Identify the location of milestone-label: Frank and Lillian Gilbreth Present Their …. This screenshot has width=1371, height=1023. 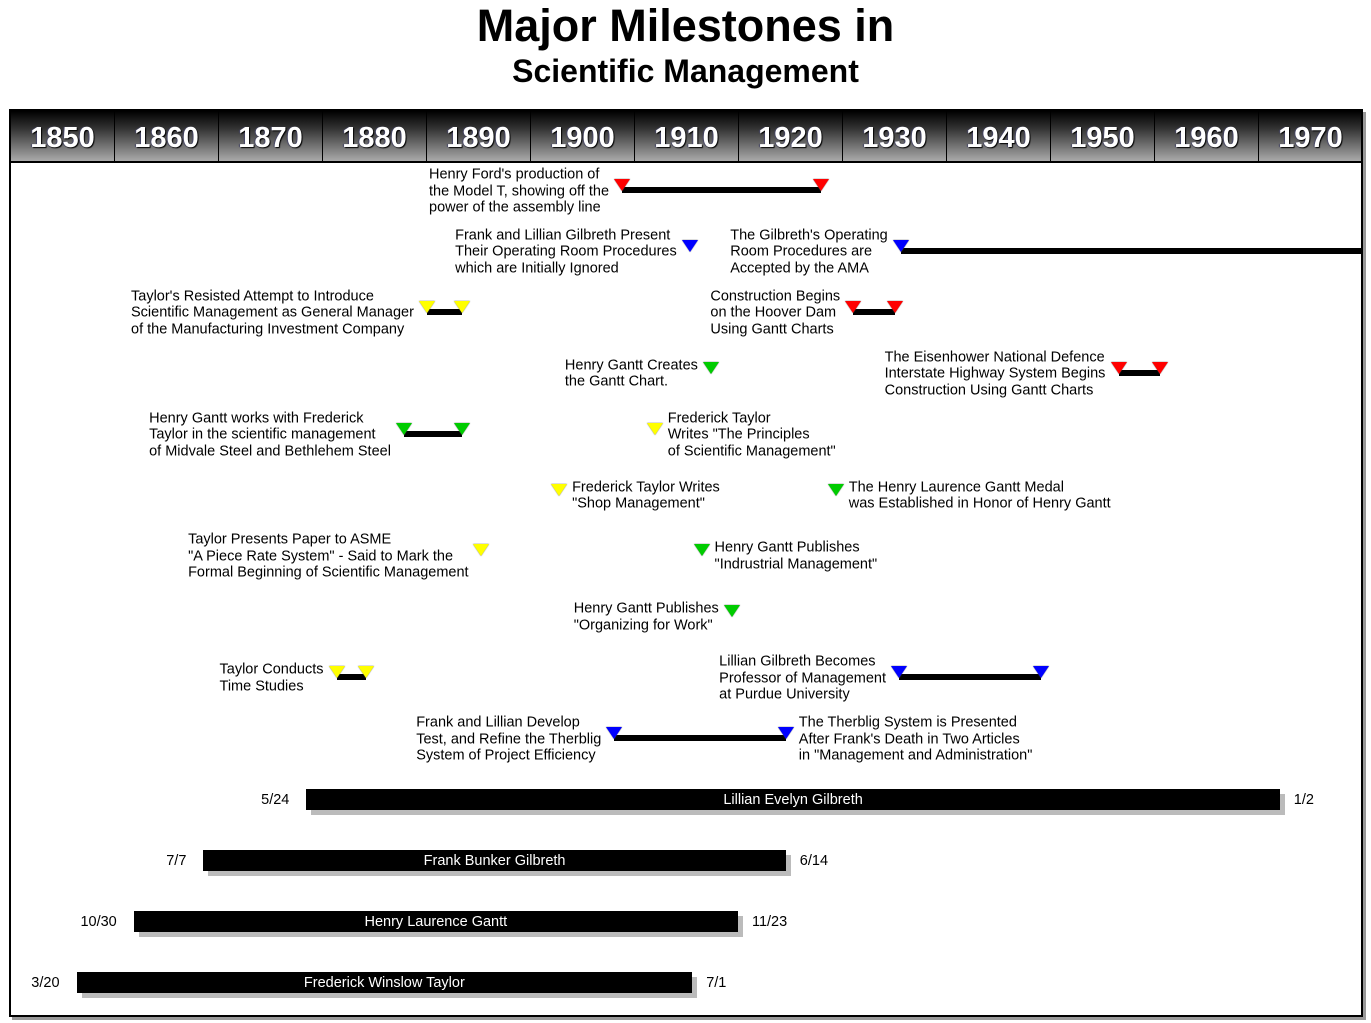
(566, 252).